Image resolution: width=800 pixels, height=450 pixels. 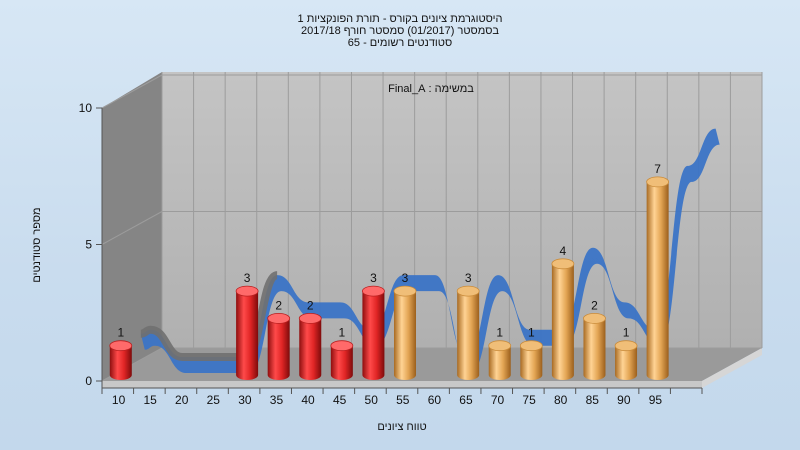 I want to click on x-tick-label: 40, so click(x=308, y=400).